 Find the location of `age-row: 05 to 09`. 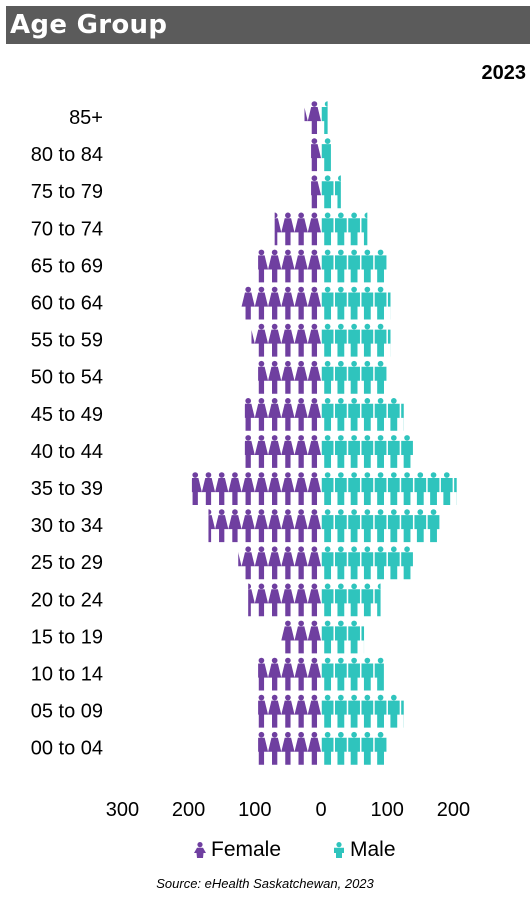

age-row: 05 to 09 is located at coordinates (217, 711).